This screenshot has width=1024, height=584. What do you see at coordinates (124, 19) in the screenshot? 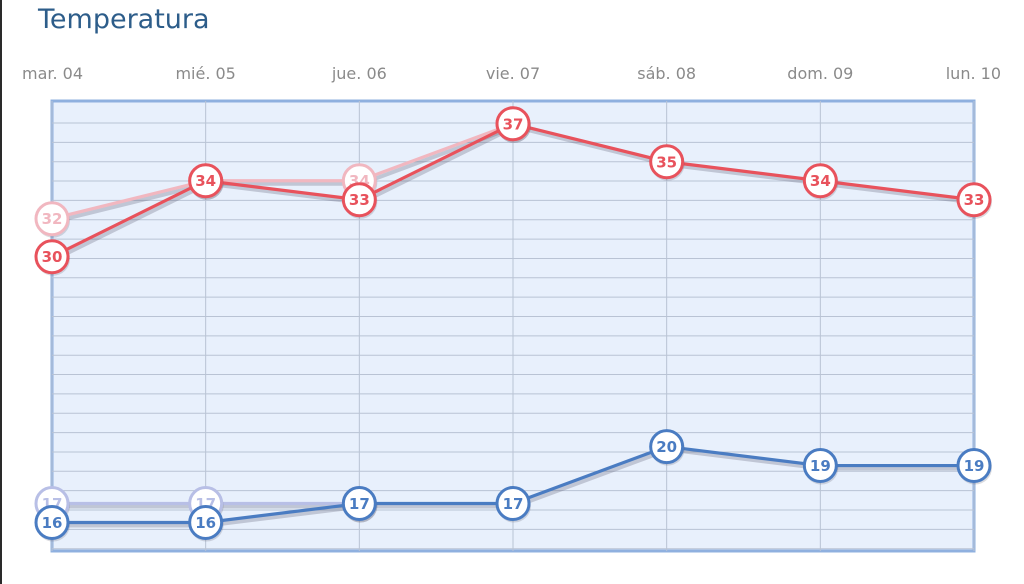
I see `chart-title: Temperatura` at bounding box center [124, 19].